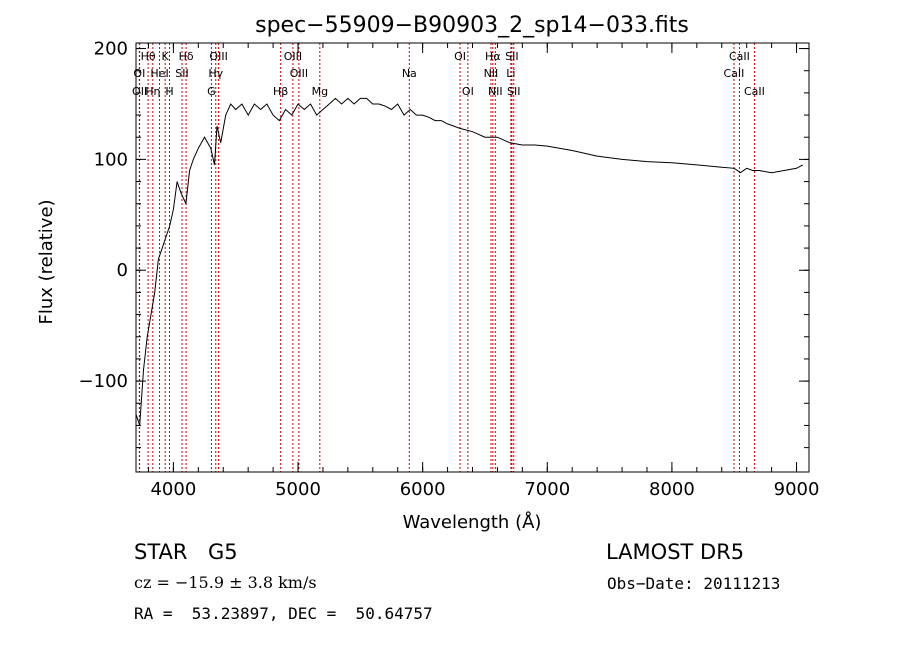 The image size is (900, 649). I want to click on line-label: G, so click(211, 91).